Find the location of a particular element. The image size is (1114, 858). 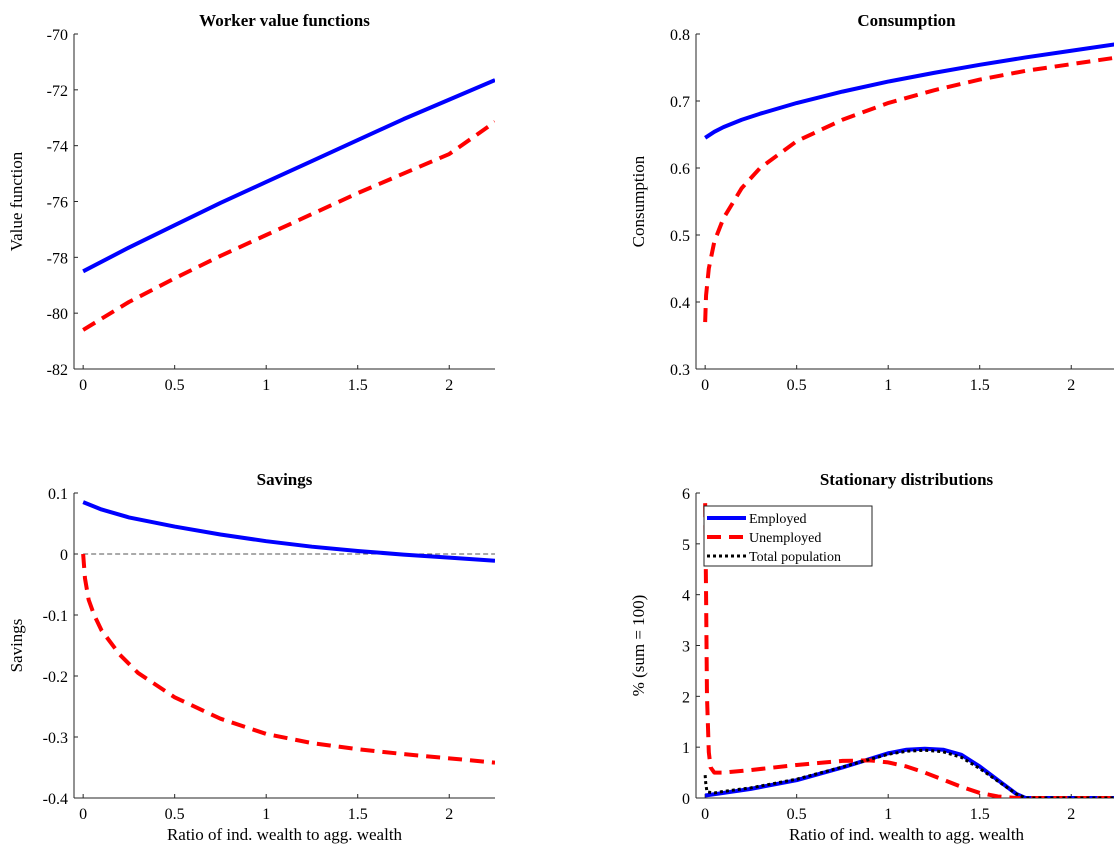

consumption-title: Consumption is located at coordinates (906, 20).